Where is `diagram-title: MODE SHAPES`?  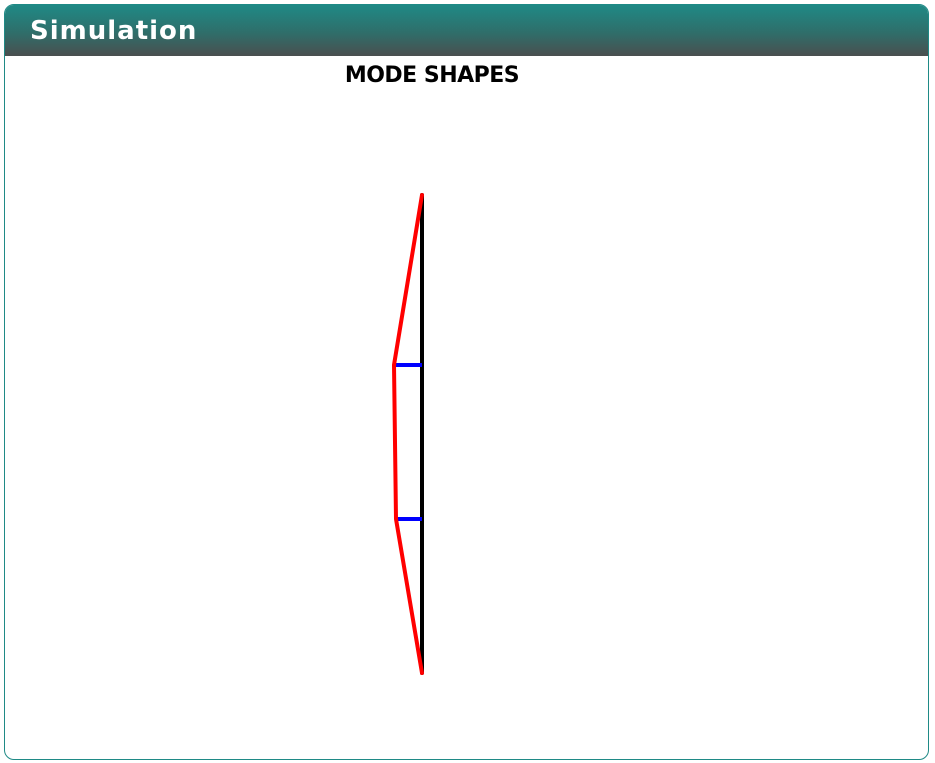
diagram-title: MODE SHAPES is located at coordinates (432, 75).